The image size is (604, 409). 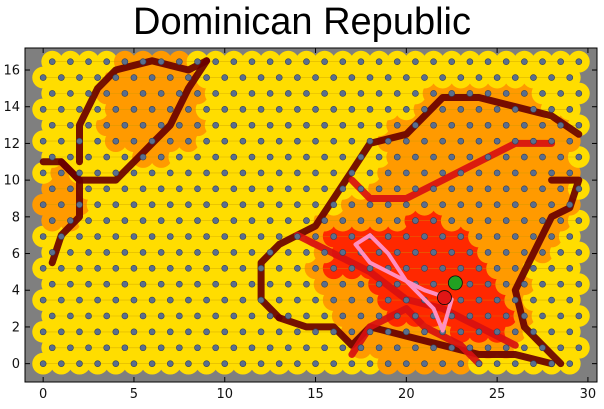 I want to click on trajectory-layer, so click(x=403, y=283).